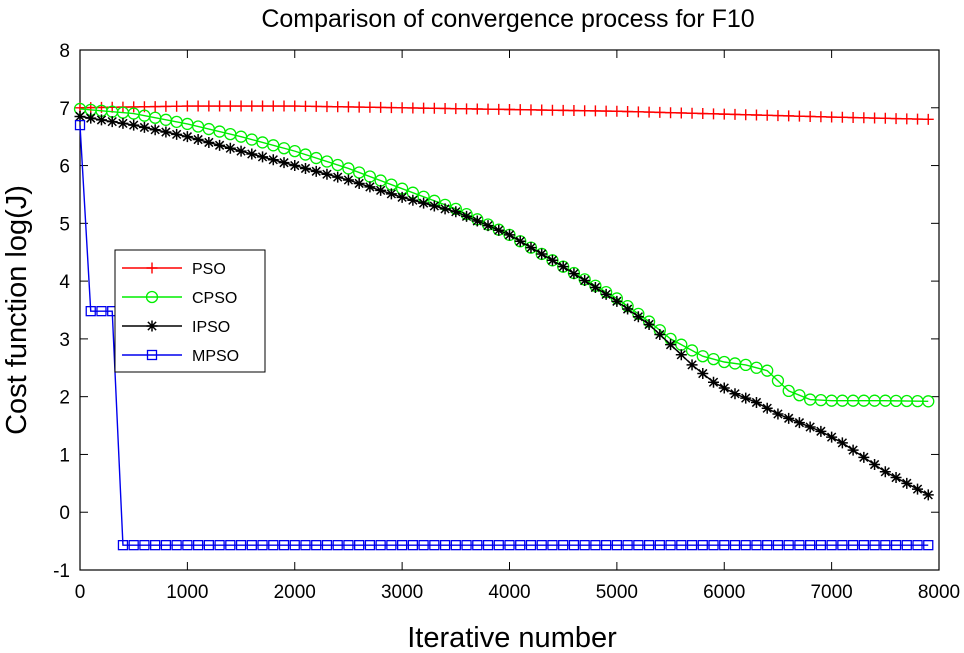 The height and width of the screenshot is (653, 964). Describe the element at coordinates (64, 513) in the screenshot. I see `y-tick-label: 0` at that location.